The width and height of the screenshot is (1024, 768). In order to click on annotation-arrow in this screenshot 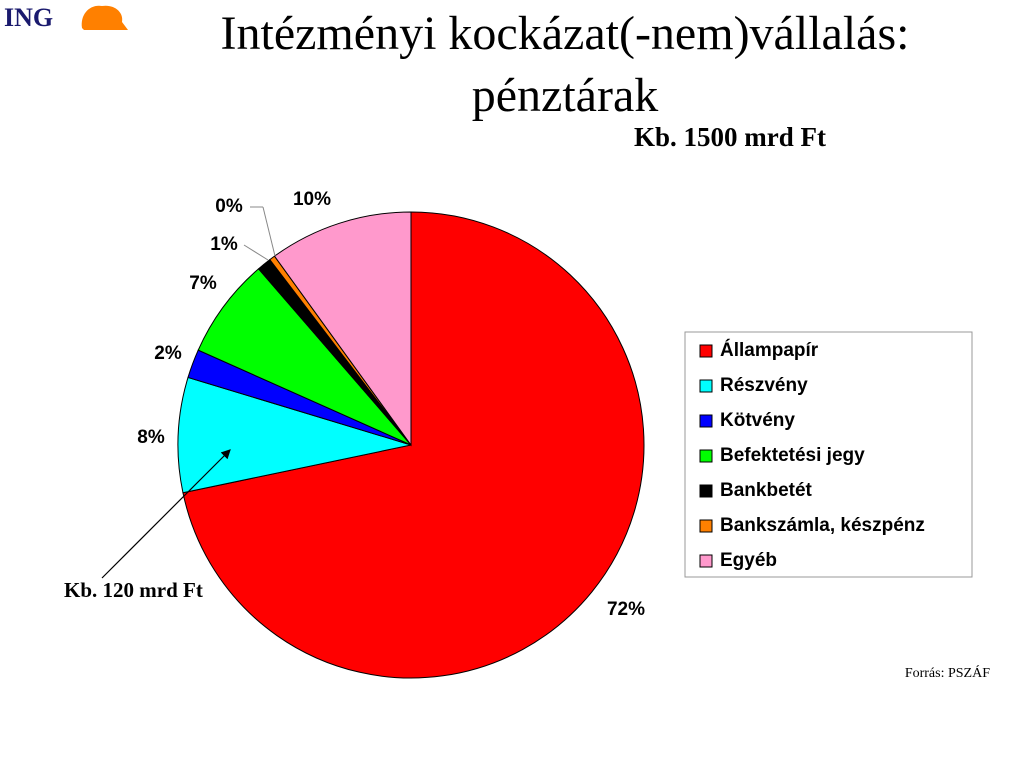, I will do `click(166, 514)`.